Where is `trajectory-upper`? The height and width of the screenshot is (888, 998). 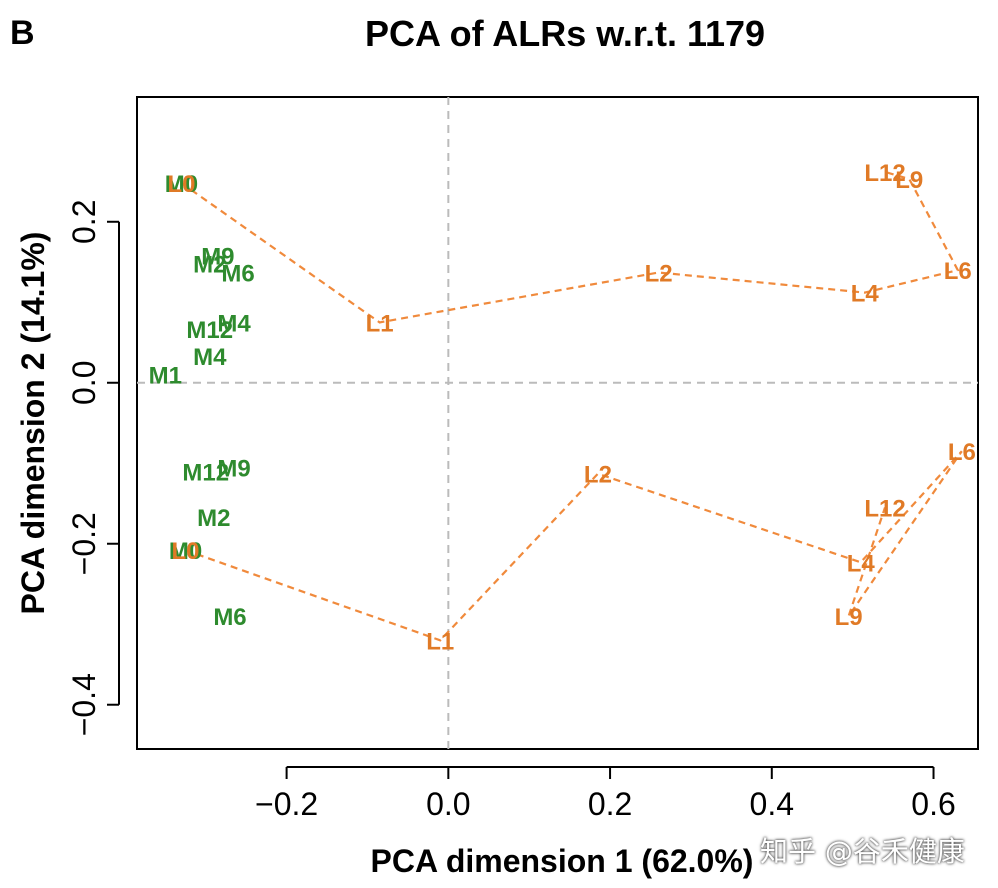
trajectory-upper is located at coordinates (570, 247).